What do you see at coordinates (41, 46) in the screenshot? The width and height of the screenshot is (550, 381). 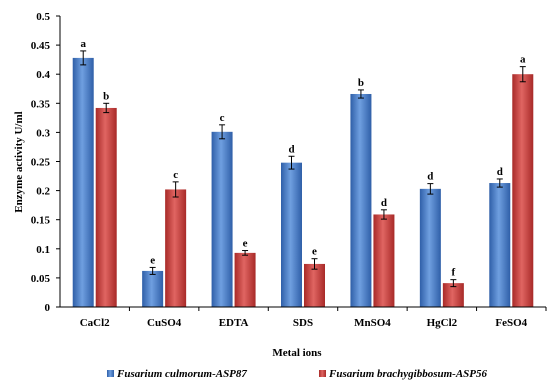 I see `y-tick-label: 0.45` at bounding box center [41, 46].